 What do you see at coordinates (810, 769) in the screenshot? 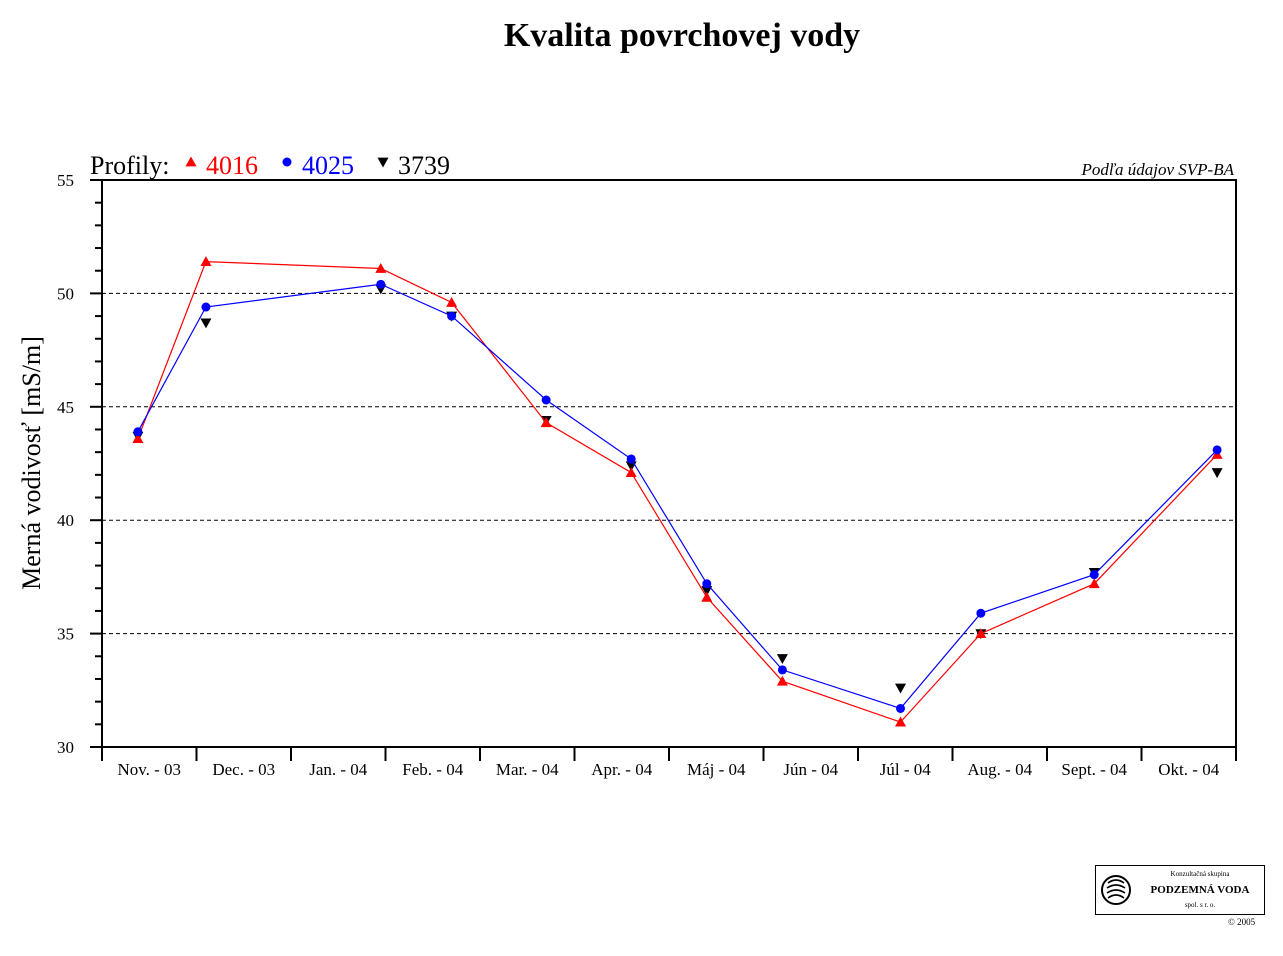
I see `x-tick-label: Jún - 04` at bounding box center [810, 769].